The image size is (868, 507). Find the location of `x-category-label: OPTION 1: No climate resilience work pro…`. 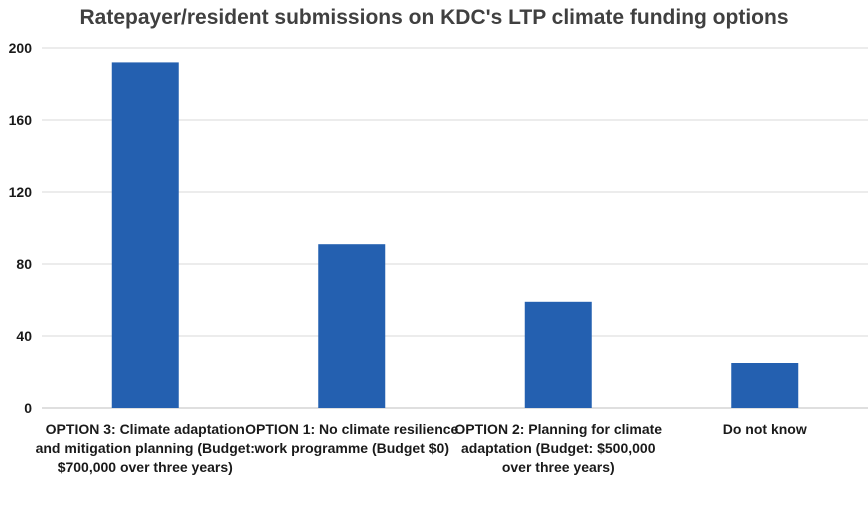

x-category-label: OPTION 1: No climate resilience work pro… is located at coordinates (352, 438).